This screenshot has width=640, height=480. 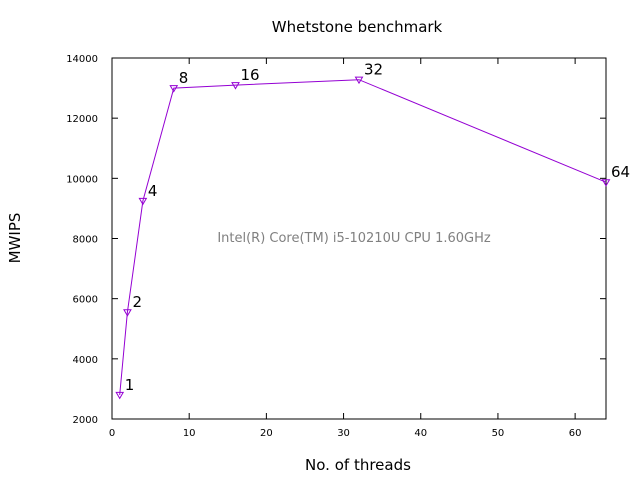 I want to click on x-tick-label: 30, so click(x=343, y=433).